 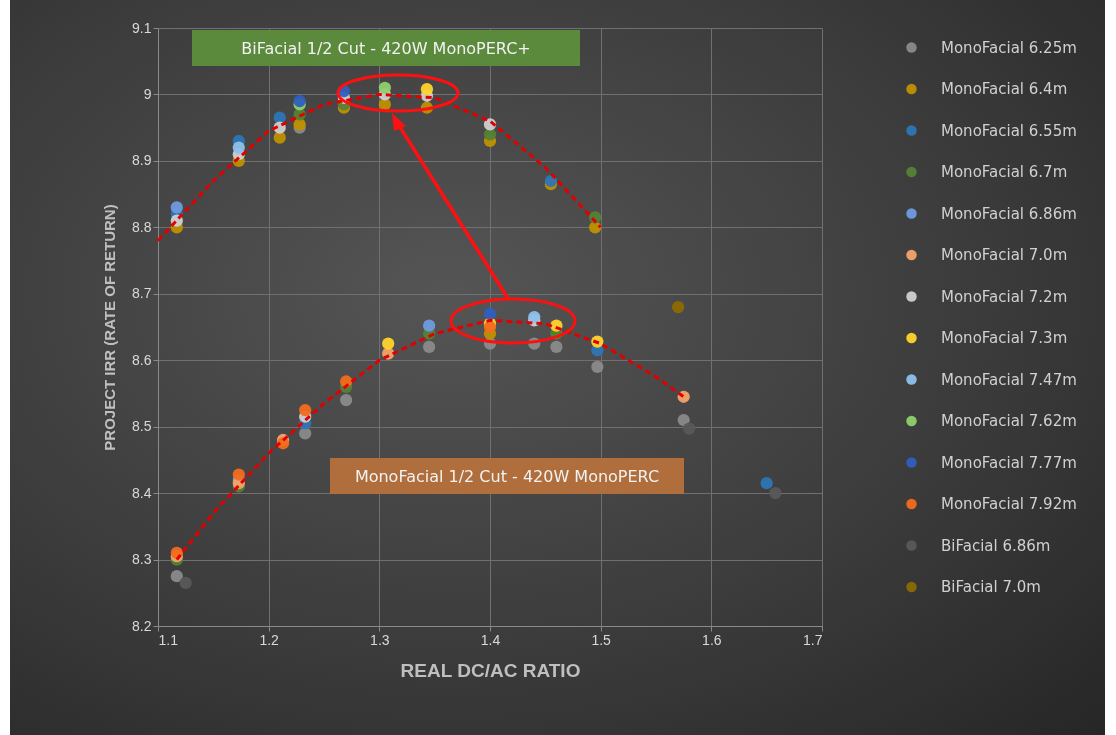 I want to click on y-tick-label: 8.2, so click(x=142, y=625).